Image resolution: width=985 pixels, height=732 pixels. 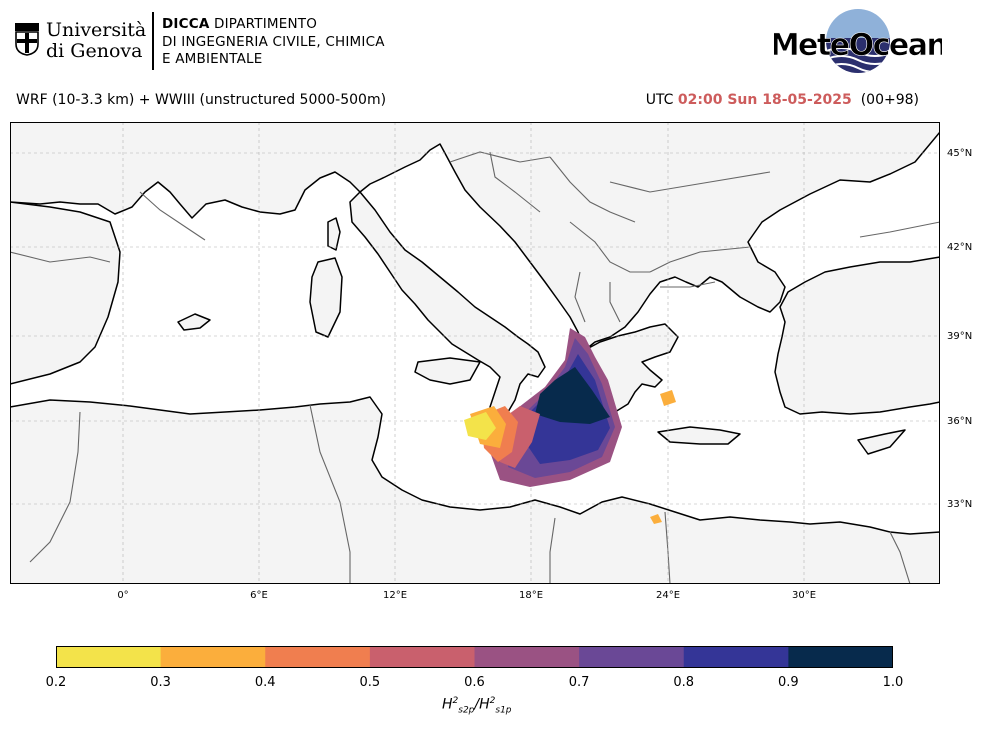 What do you see at coordinates (764, 100) in the screenshot?
I see `forecast-time: 02:00 Sun 18-05-2025` at bounding box center [764, 100].